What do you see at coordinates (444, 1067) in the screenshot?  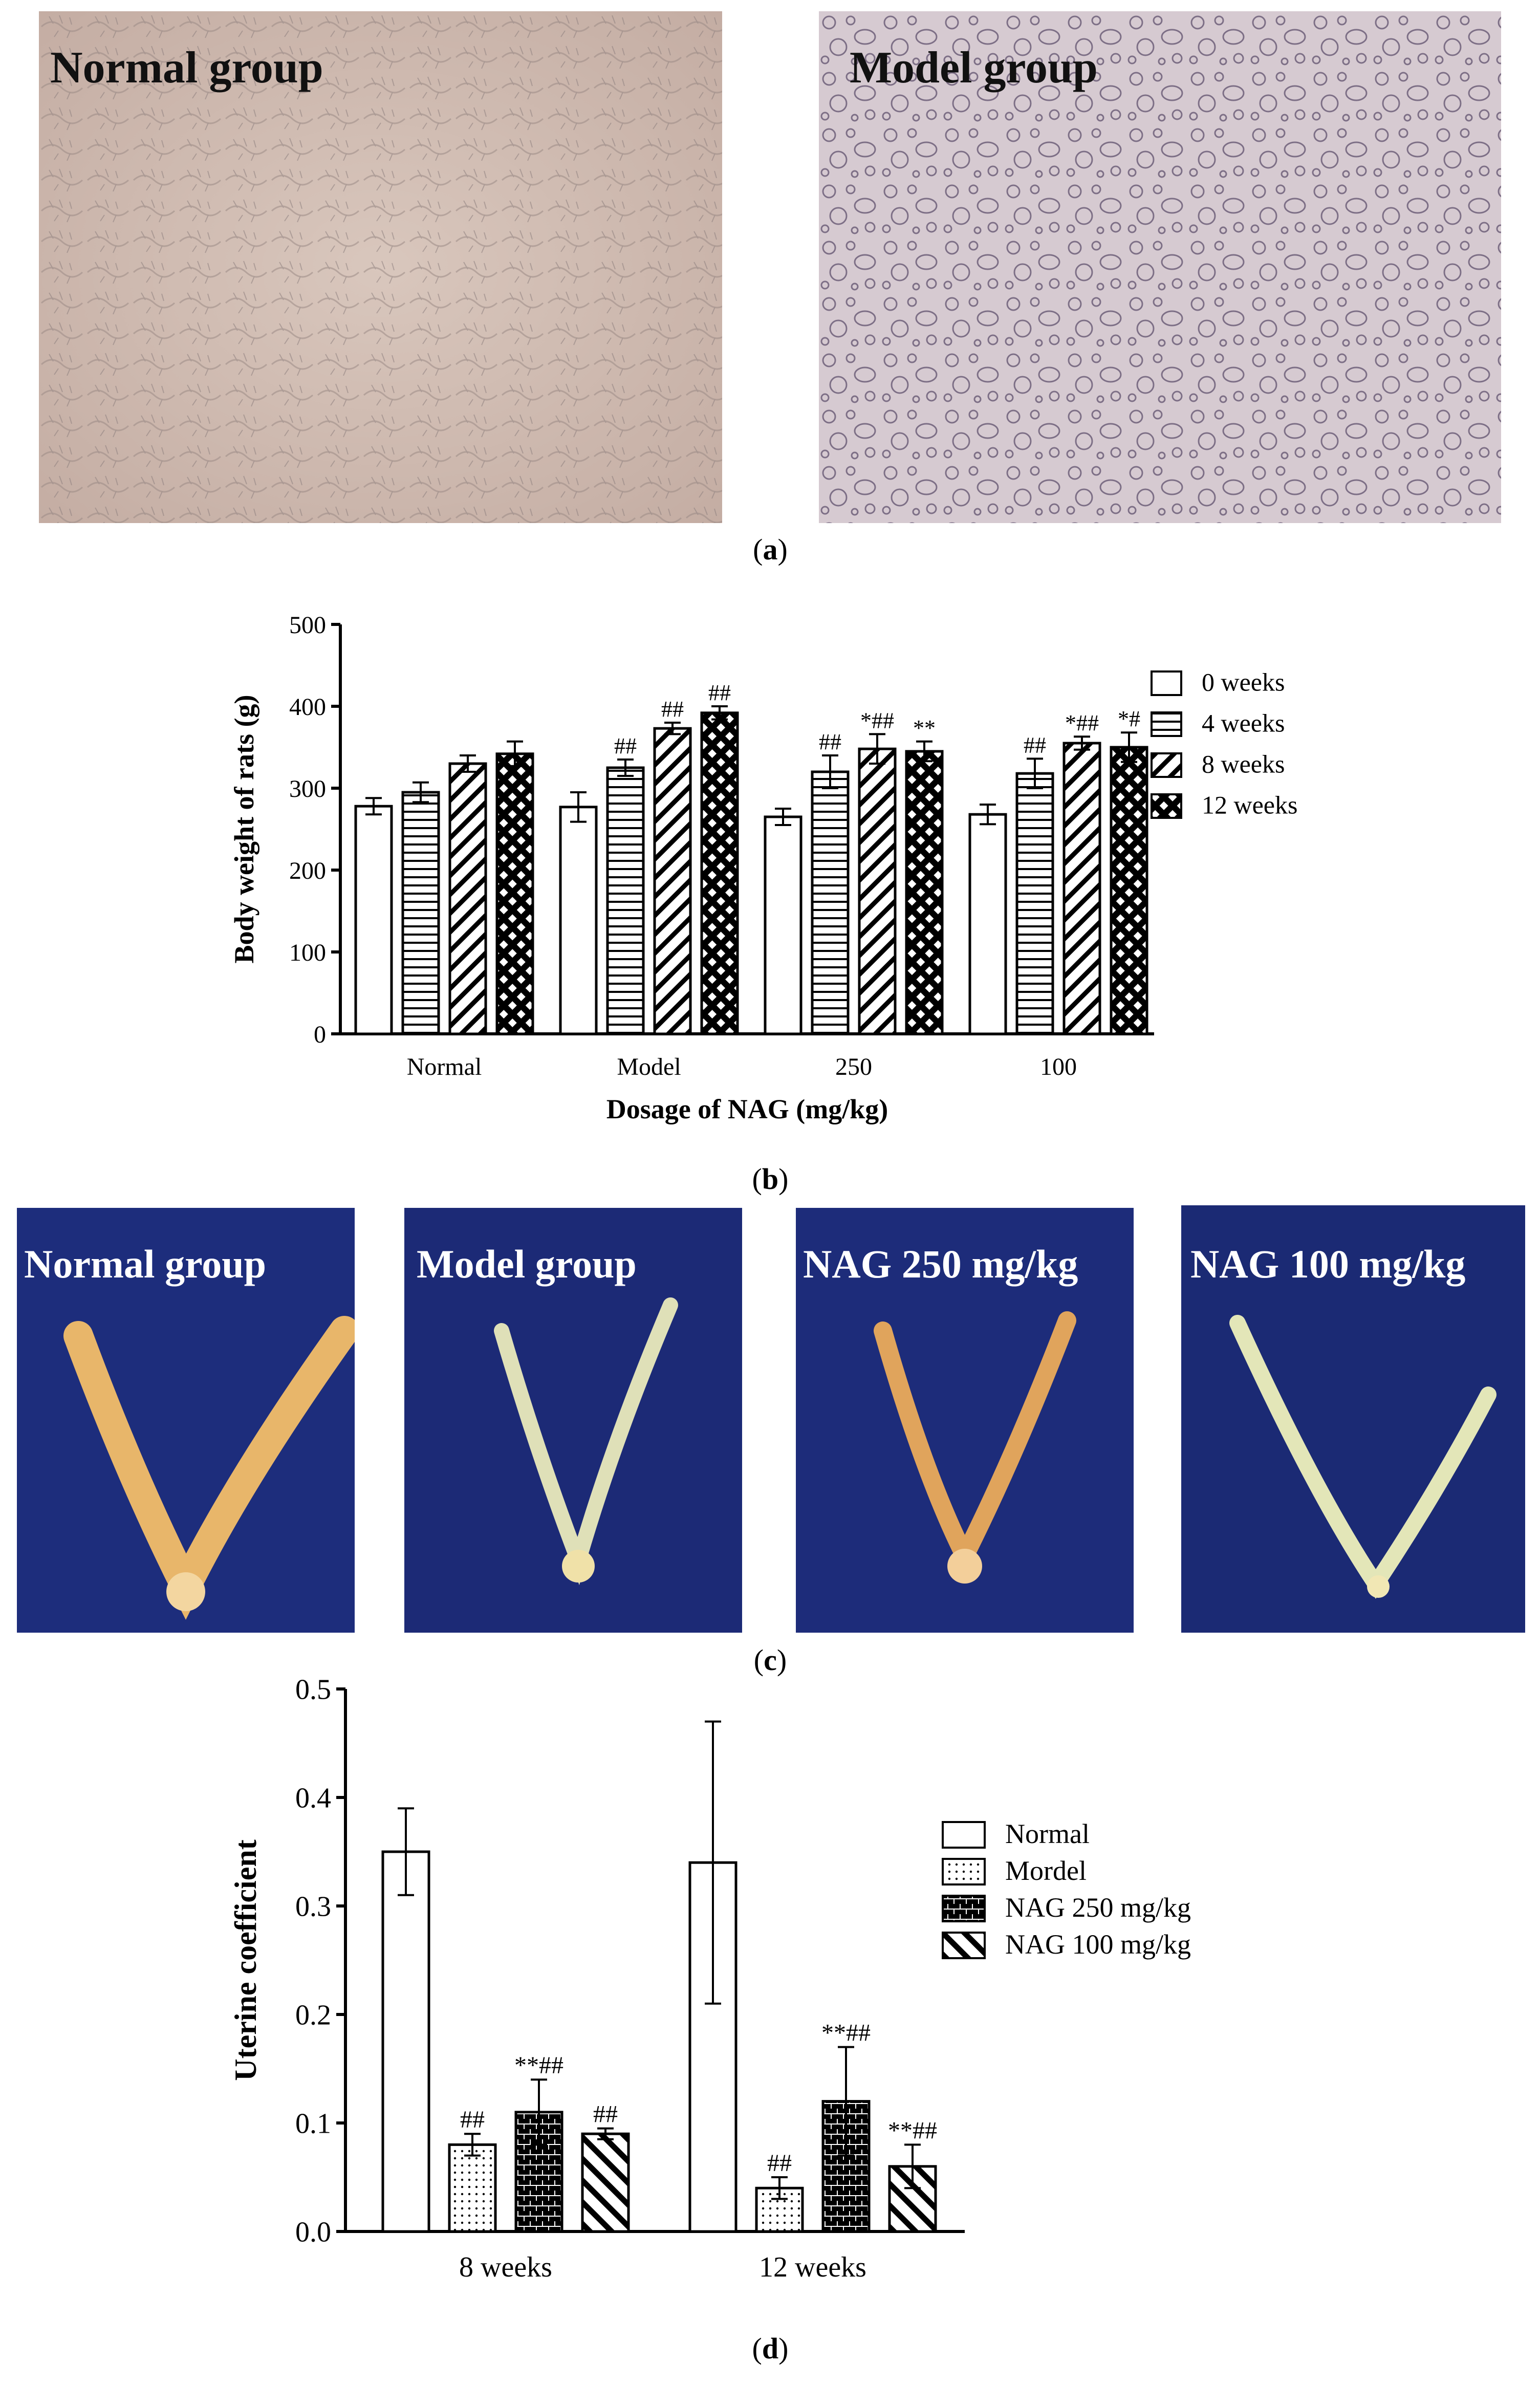 I see `x-tick-label: Normal` at bounding box center [444, 1067].